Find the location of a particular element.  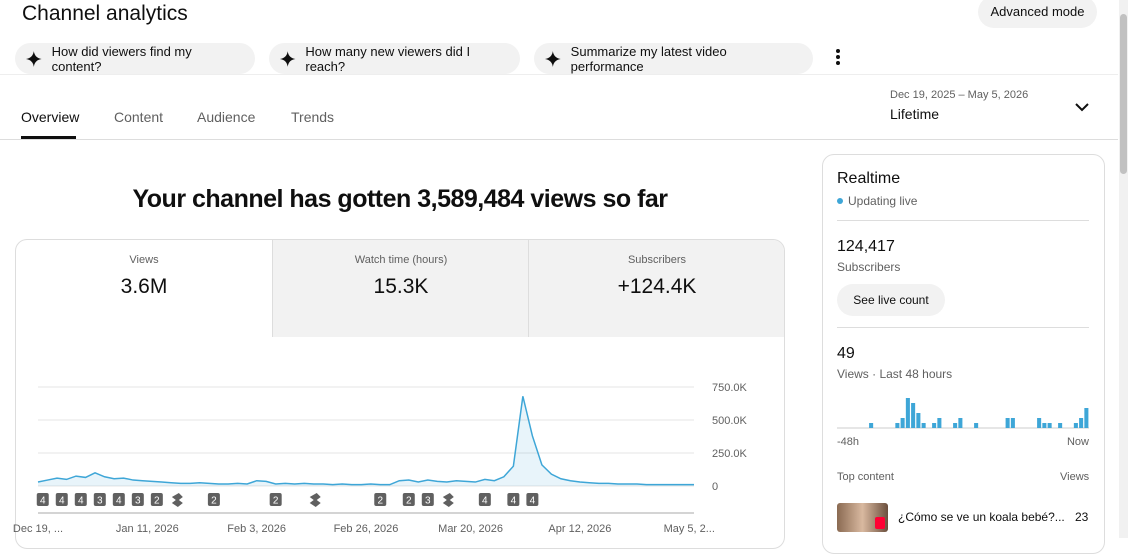

date-range-label: Lifetime is located at coordinates (915, 114).